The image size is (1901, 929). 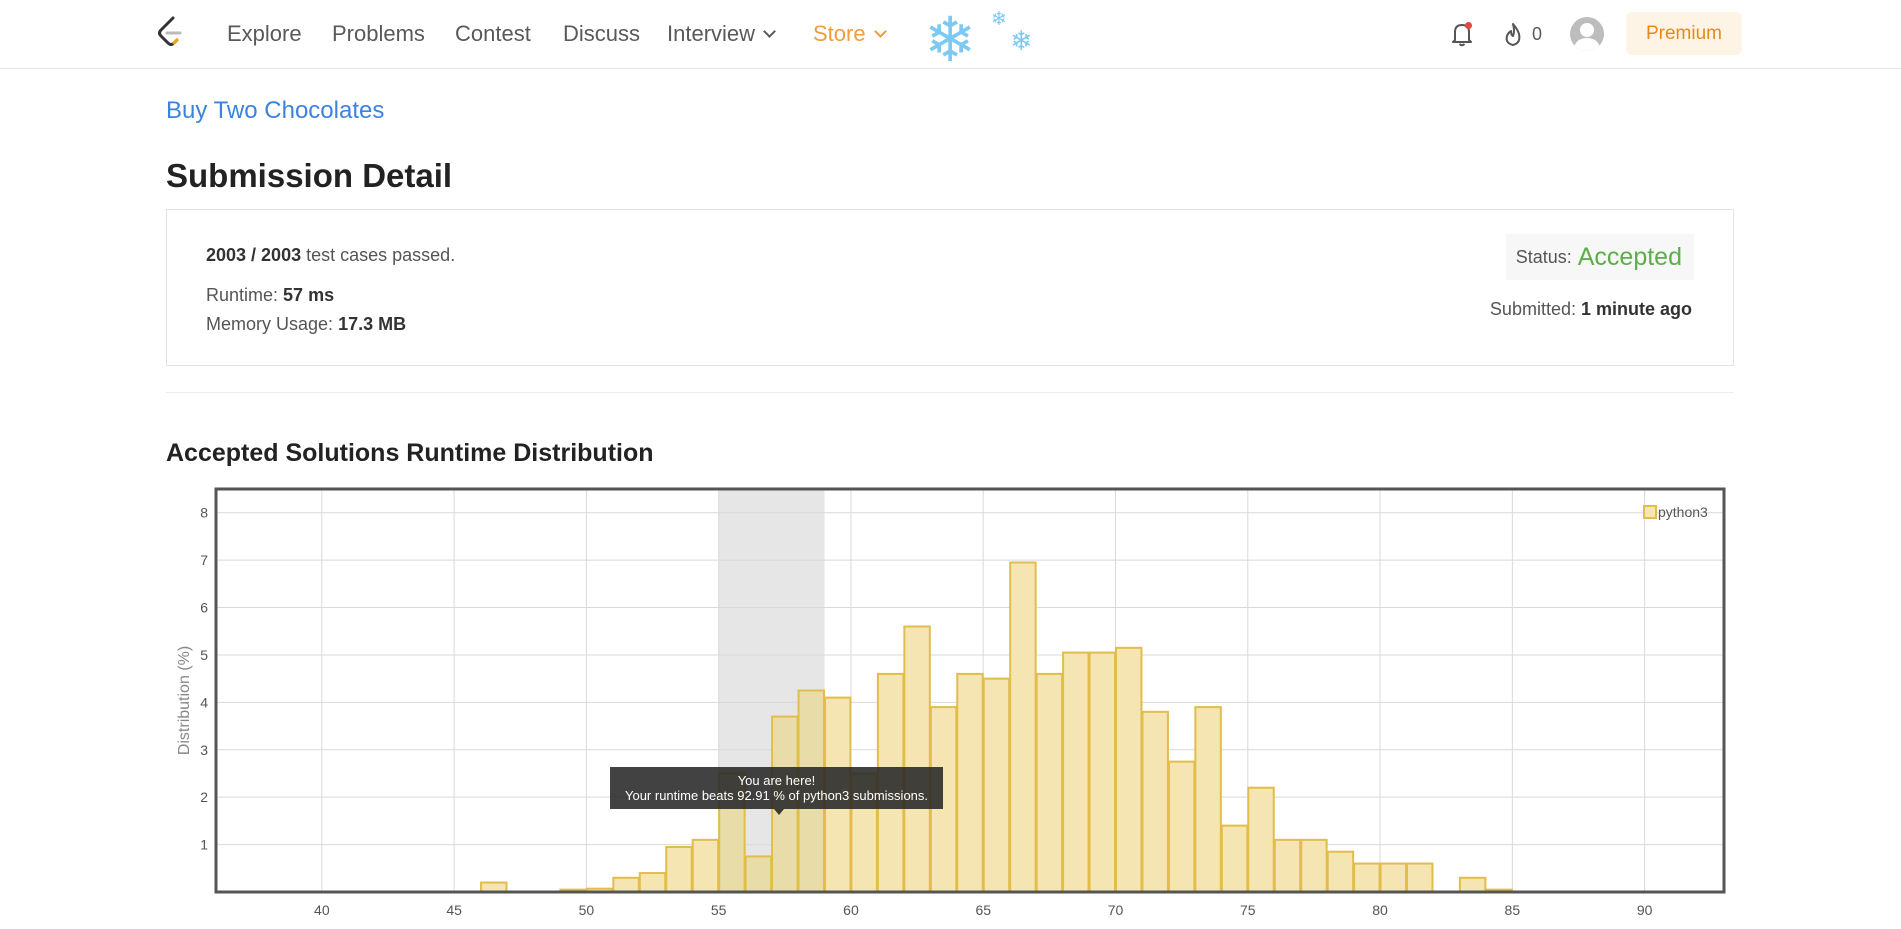 What do you see at coordinates (1537, 34) in the screenshot?
I see `streak-count: 0` at bounding box center [1537, 34].